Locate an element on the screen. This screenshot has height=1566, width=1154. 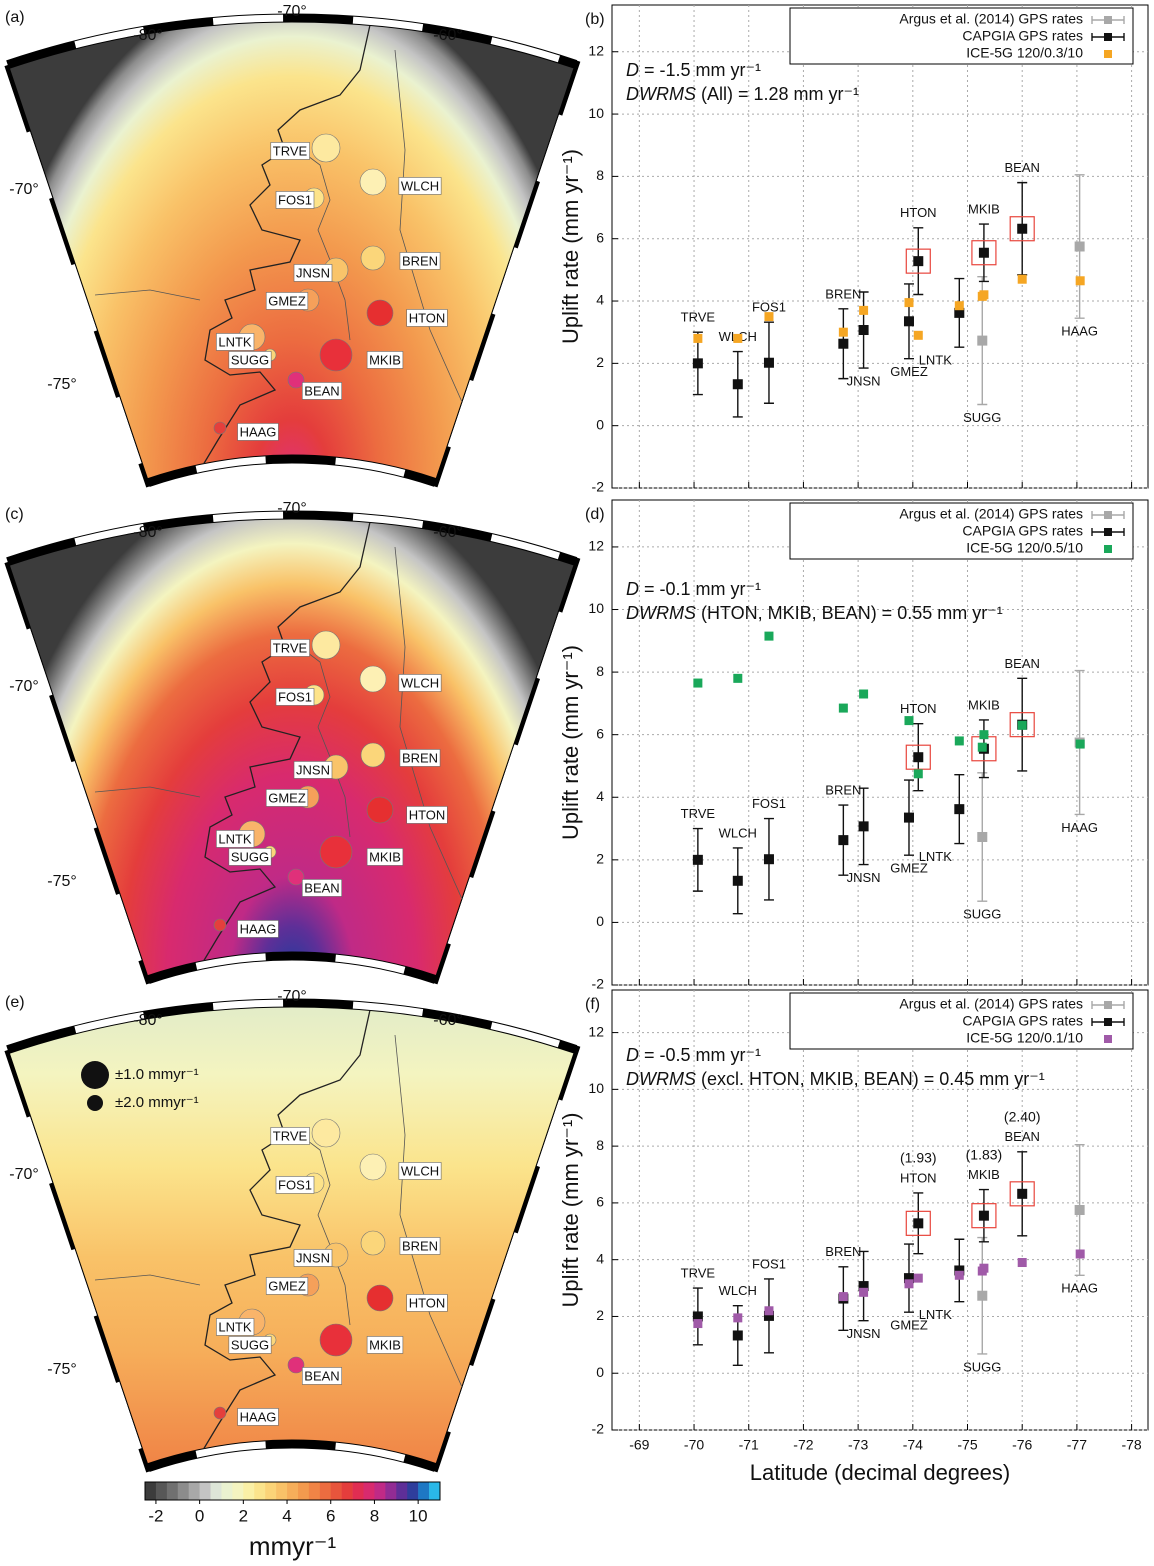
y-tick-label: 2 is located at coordinates (600, 1315).